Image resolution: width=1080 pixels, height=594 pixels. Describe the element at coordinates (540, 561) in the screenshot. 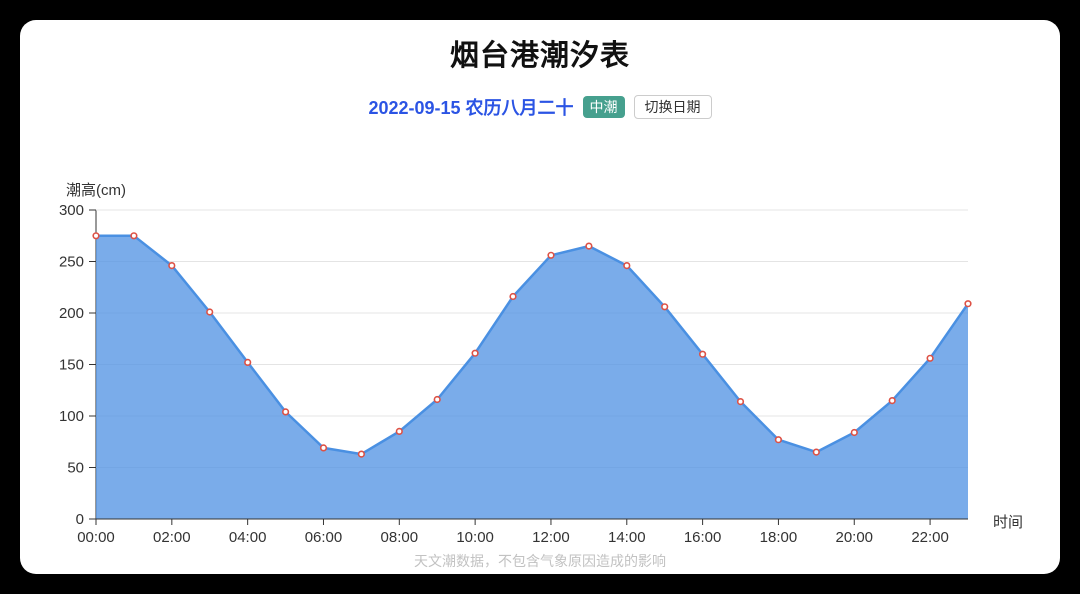

I see `footer-note: 天文潮数据，不包含气象原因造成的影响` at that location.